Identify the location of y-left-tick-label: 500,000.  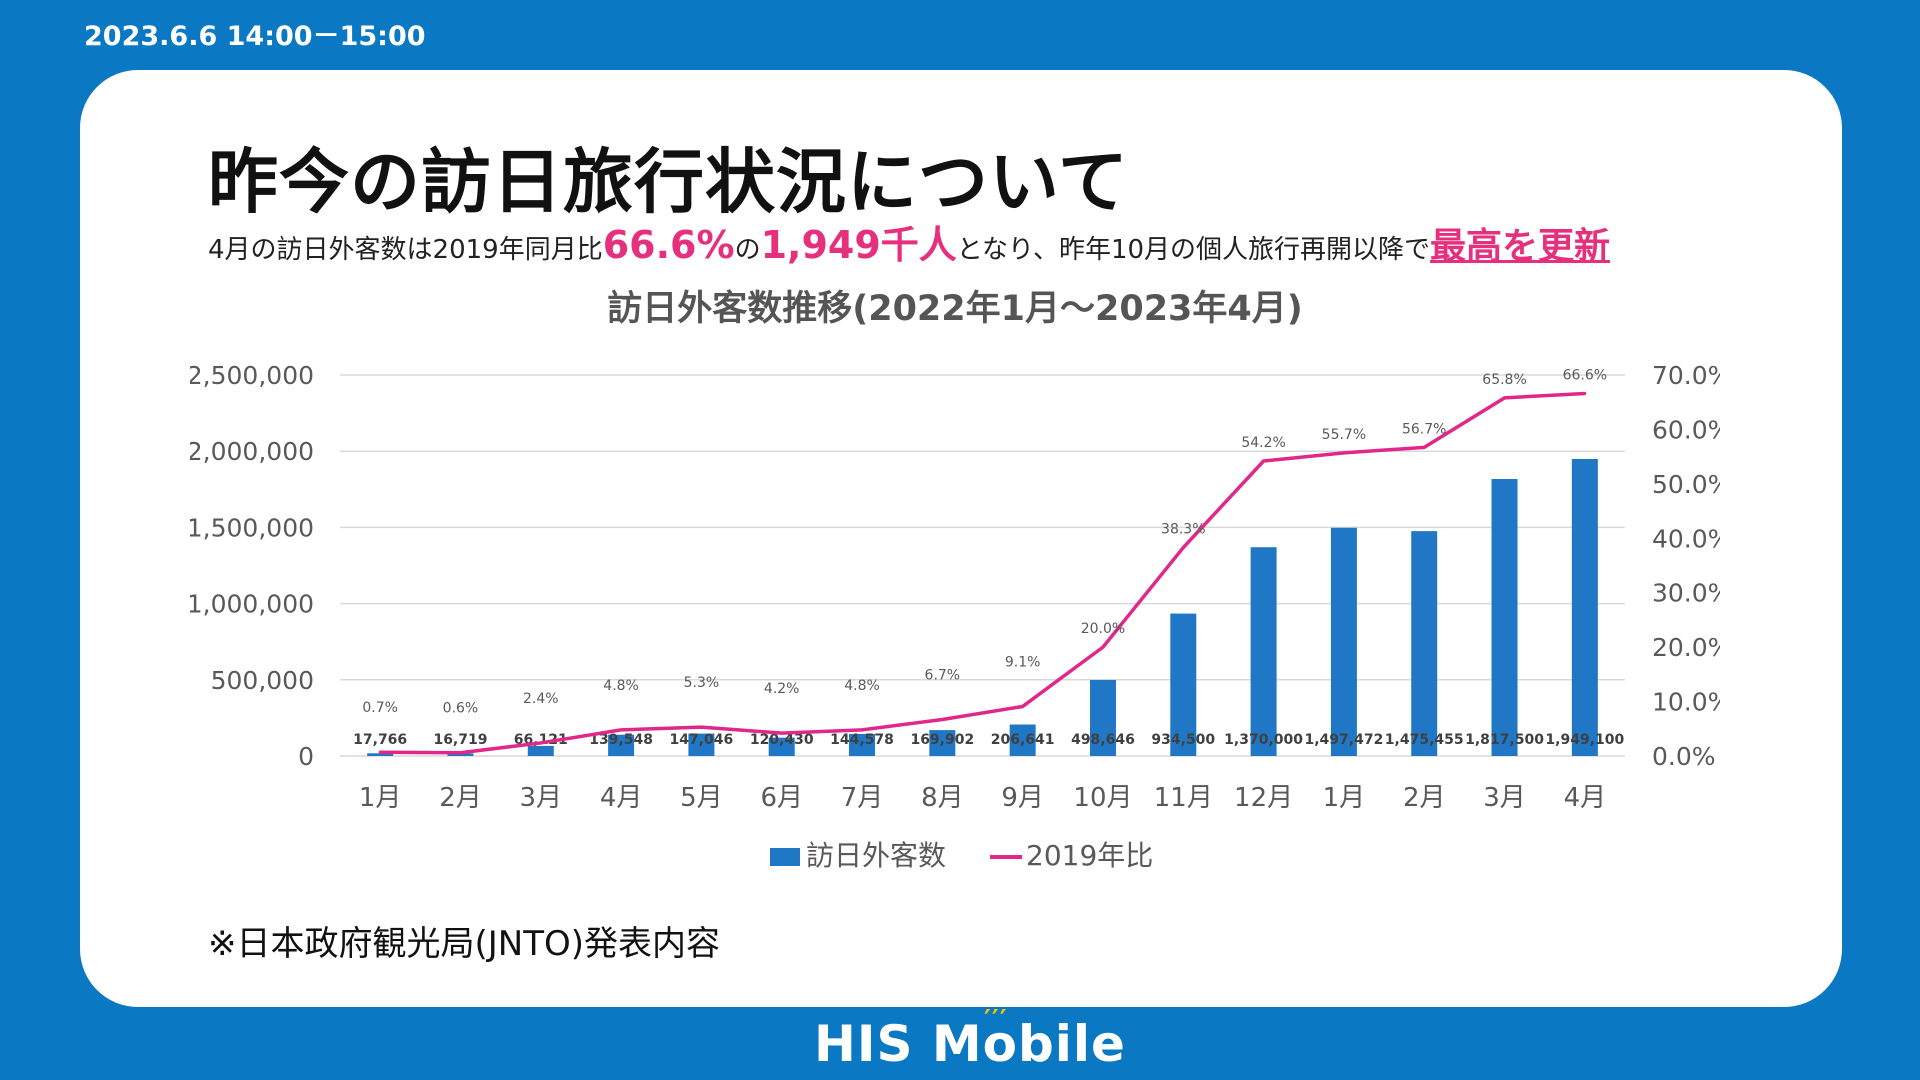
(262, 680).